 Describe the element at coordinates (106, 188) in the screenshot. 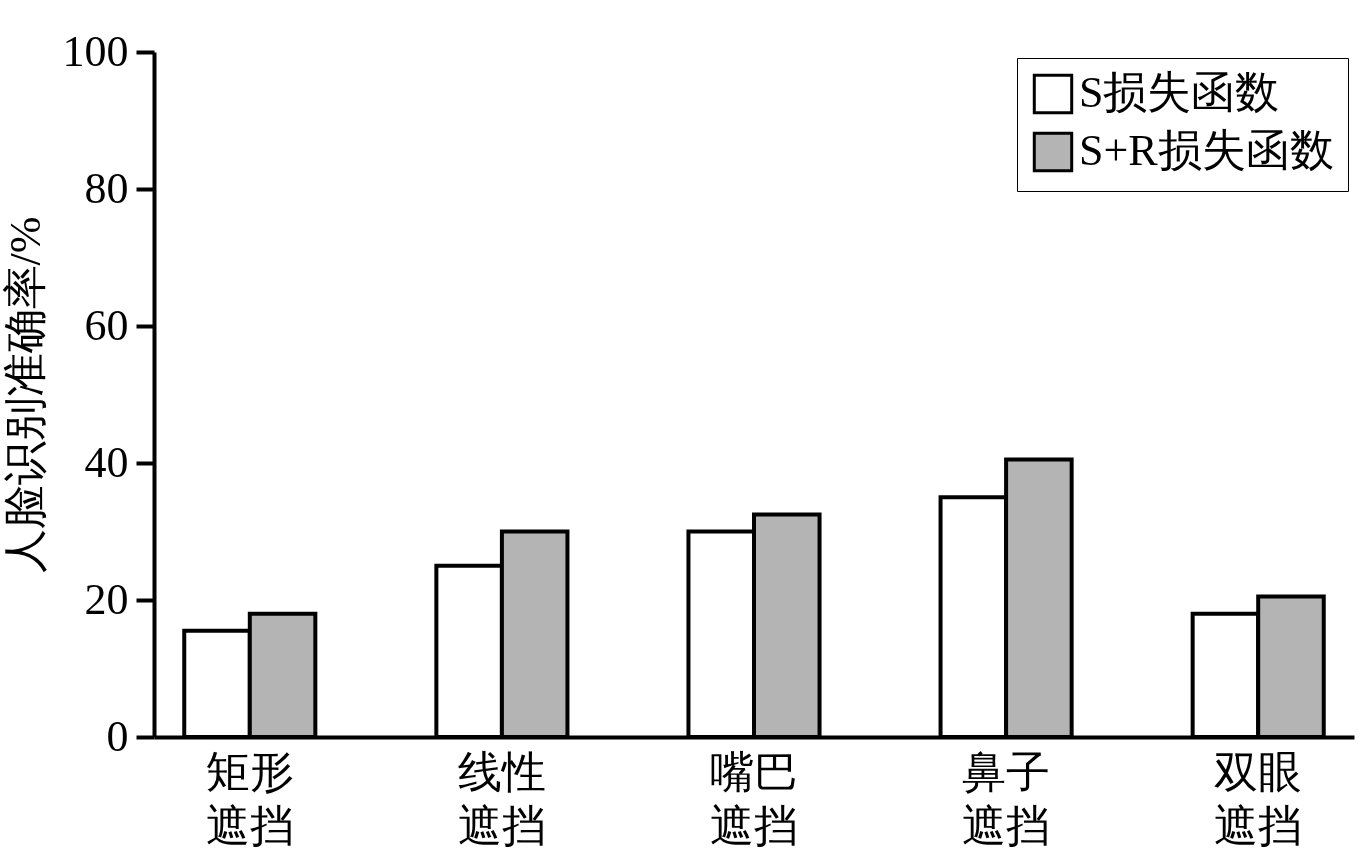

I see `y-tick-label: 80` at that location.